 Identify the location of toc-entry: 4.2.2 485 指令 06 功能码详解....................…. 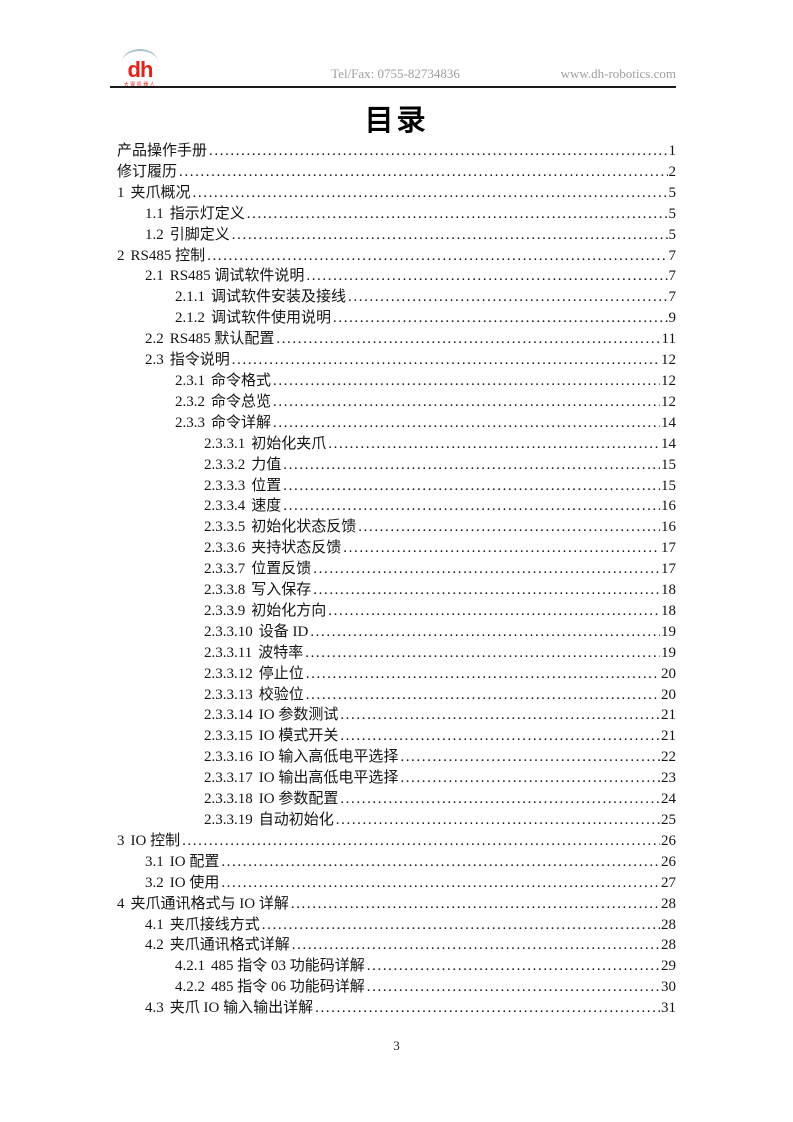
(396, 987).